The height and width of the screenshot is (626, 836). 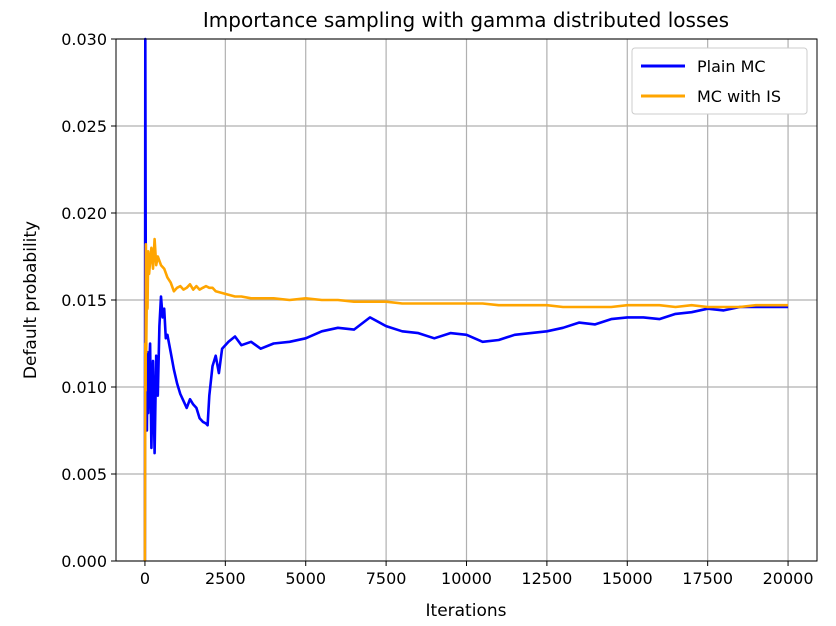 What do you see at coordinates (84, 561) in the screenshot?
I see `y-tick-label: 0.000` at bounding box center [84, 561].